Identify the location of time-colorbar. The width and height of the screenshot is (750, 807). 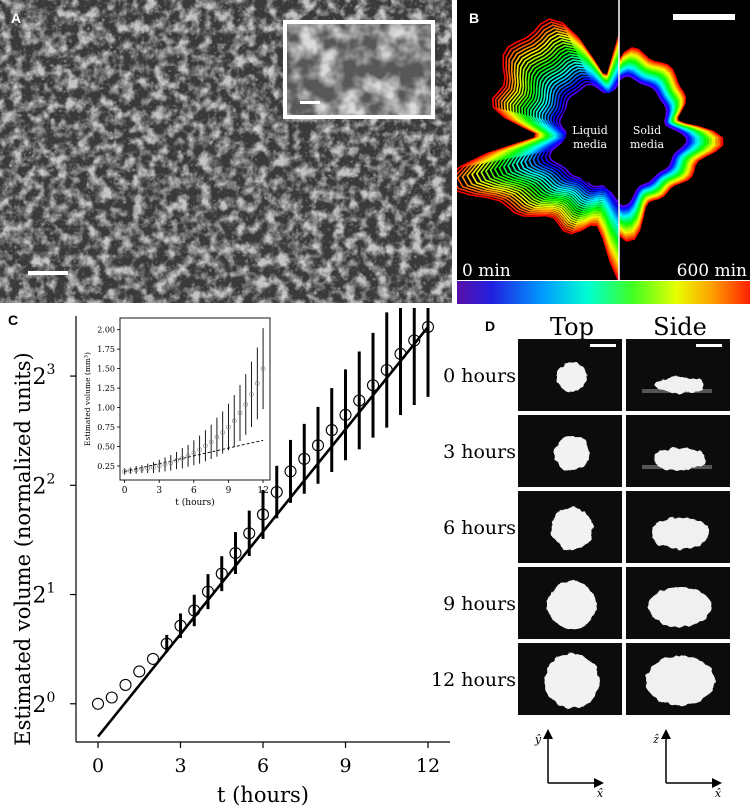
(603, 292).